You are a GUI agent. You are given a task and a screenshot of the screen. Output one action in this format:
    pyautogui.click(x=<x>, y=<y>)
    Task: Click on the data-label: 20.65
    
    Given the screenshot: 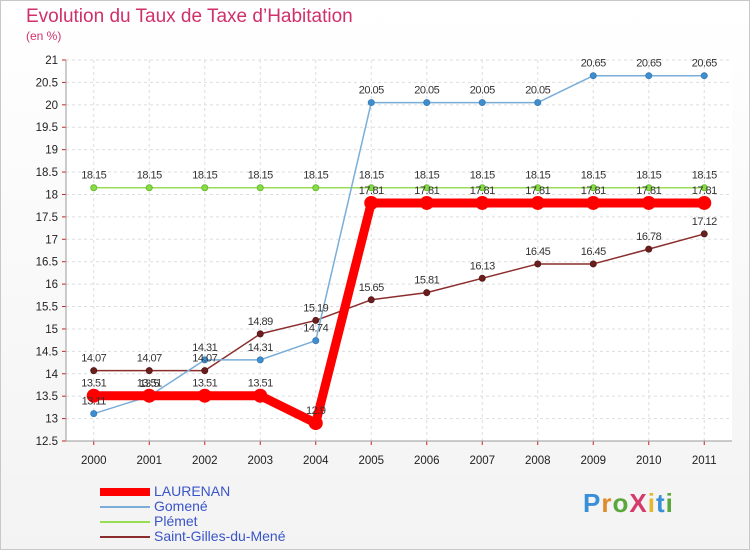 What is the action you would take?
    pyautogui.click(x=593, y=64)
    